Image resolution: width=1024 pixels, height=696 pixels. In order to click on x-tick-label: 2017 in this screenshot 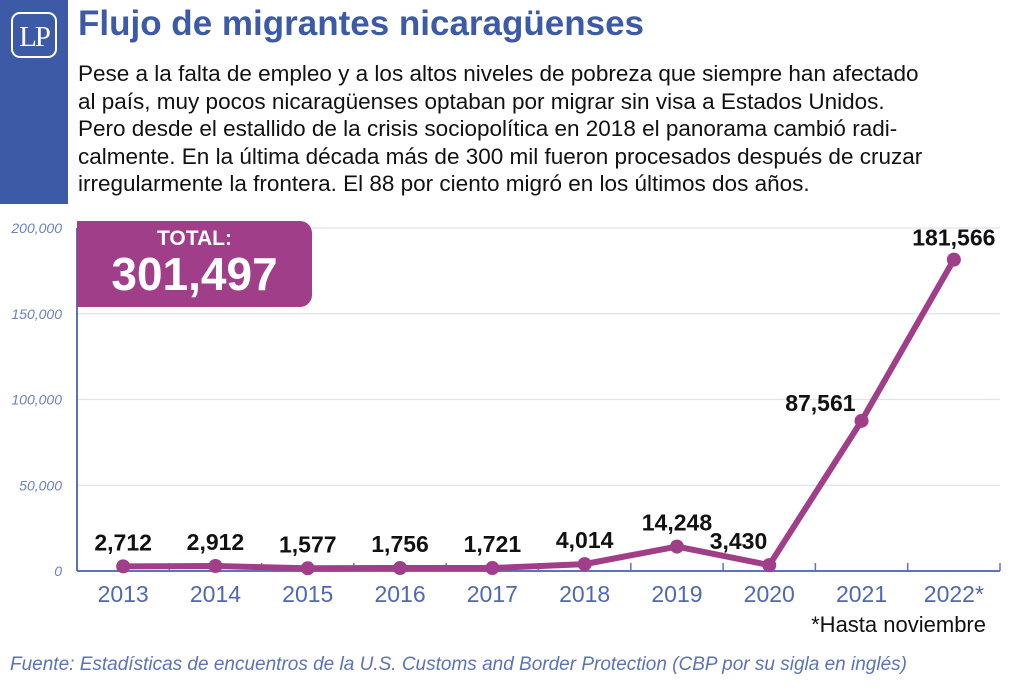, I will do `click(492, 594)`.